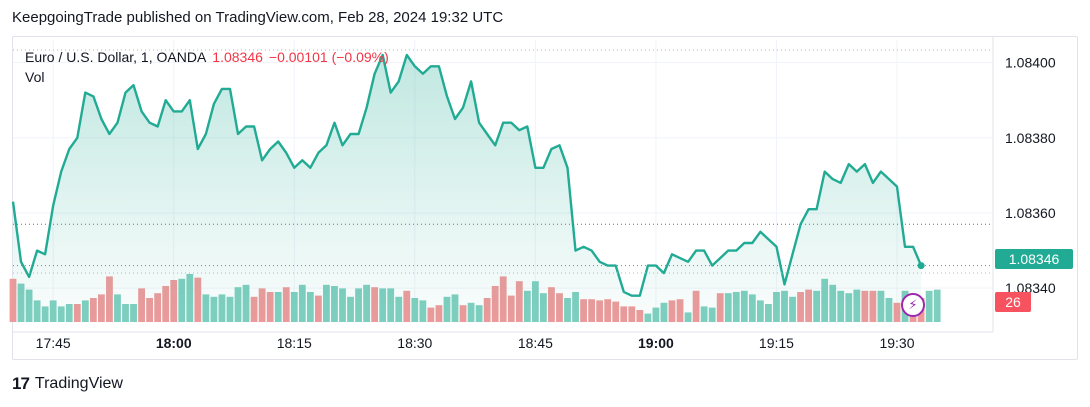 The image size is (1090, 407). I want to click on x-tick-label: 17:45, so click(53, 343).